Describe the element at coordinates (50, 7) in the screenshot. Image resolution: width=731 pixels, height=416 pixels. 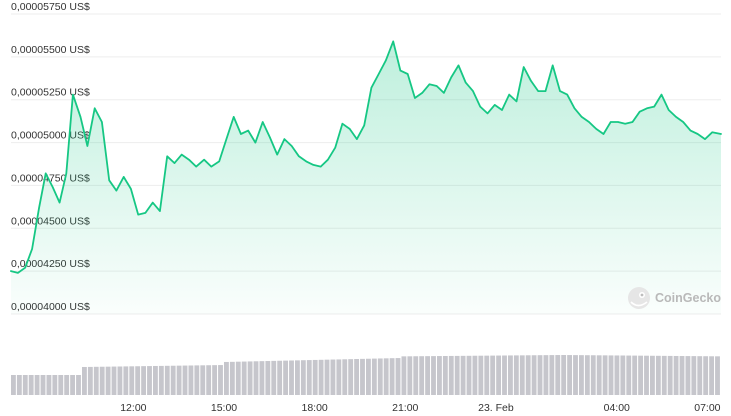
I see `y-tick-label: 0,00005750 US$` at that location.